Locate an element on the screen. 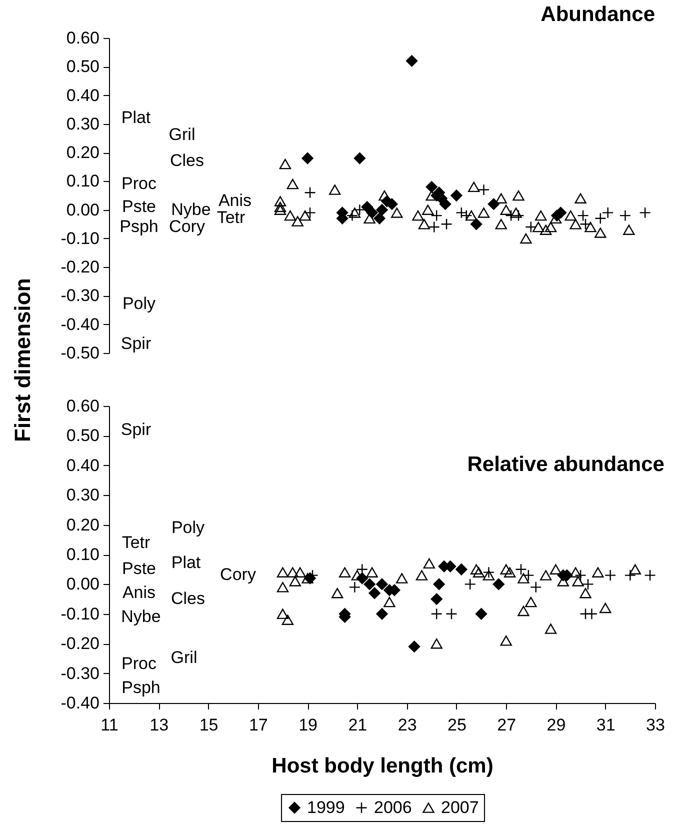 This screenshot has height=830, width=686. y-tick-label: -0.50 is located at coordinates (80, 353).